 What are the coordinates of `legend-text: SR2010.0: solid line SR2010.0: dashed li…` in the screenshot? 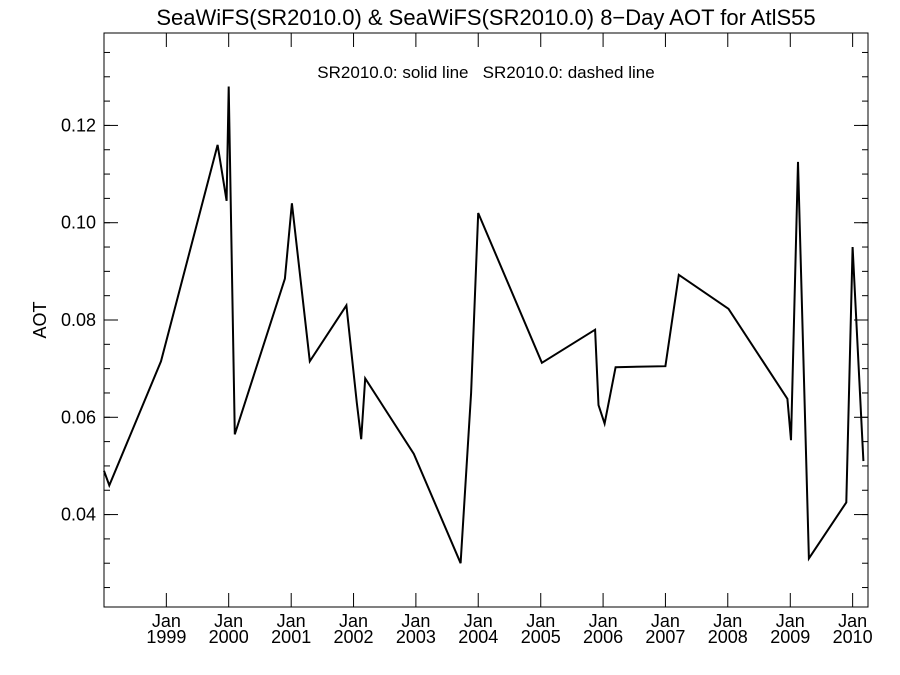 It's located at (485, 72).